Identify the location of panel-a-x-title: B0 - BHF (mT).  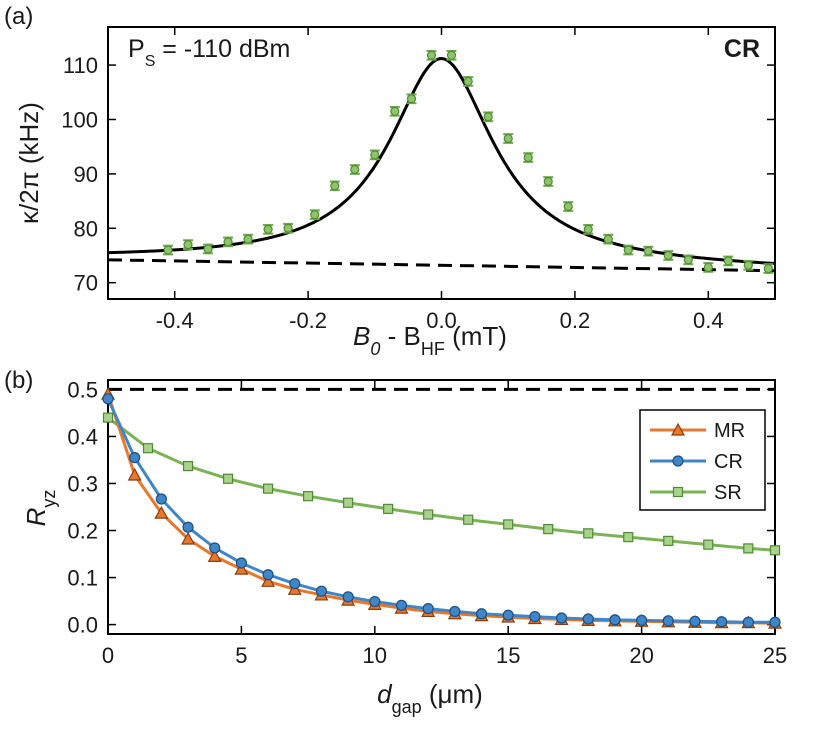
(430, 340).